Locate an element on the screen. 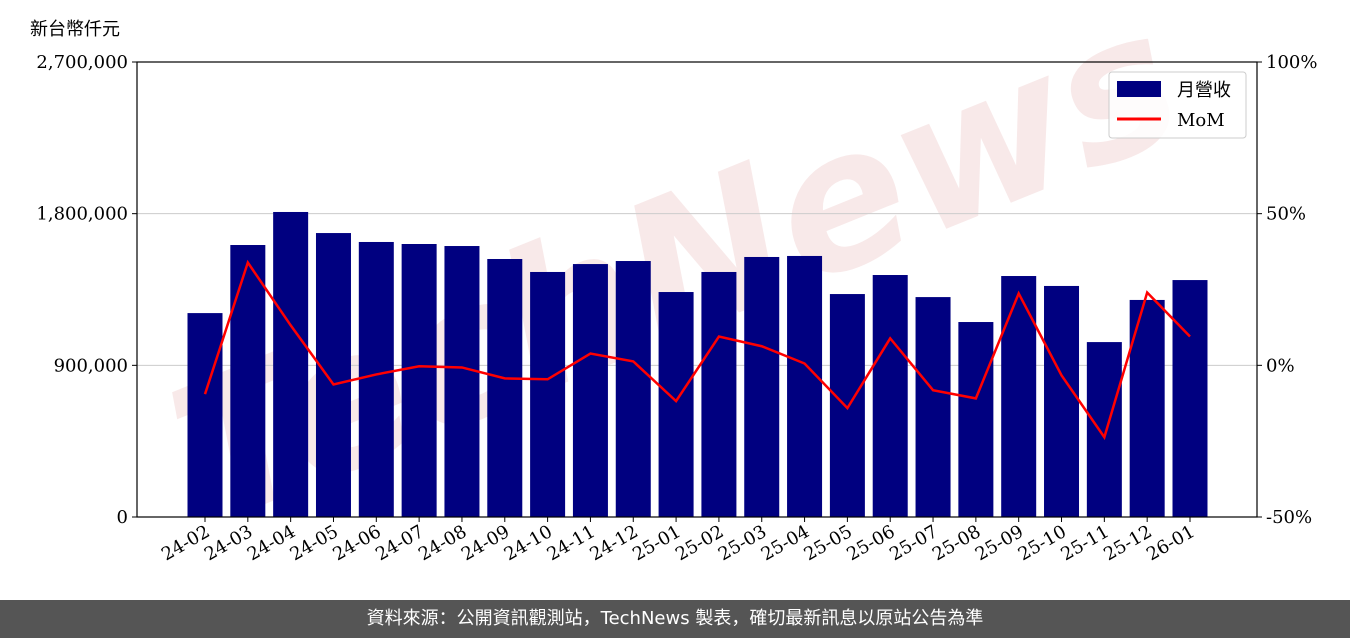 Image resolution: width=1350 pixels, height=638 pixels. y2-tick-label: 100% is located at coordinates (1291, 62).